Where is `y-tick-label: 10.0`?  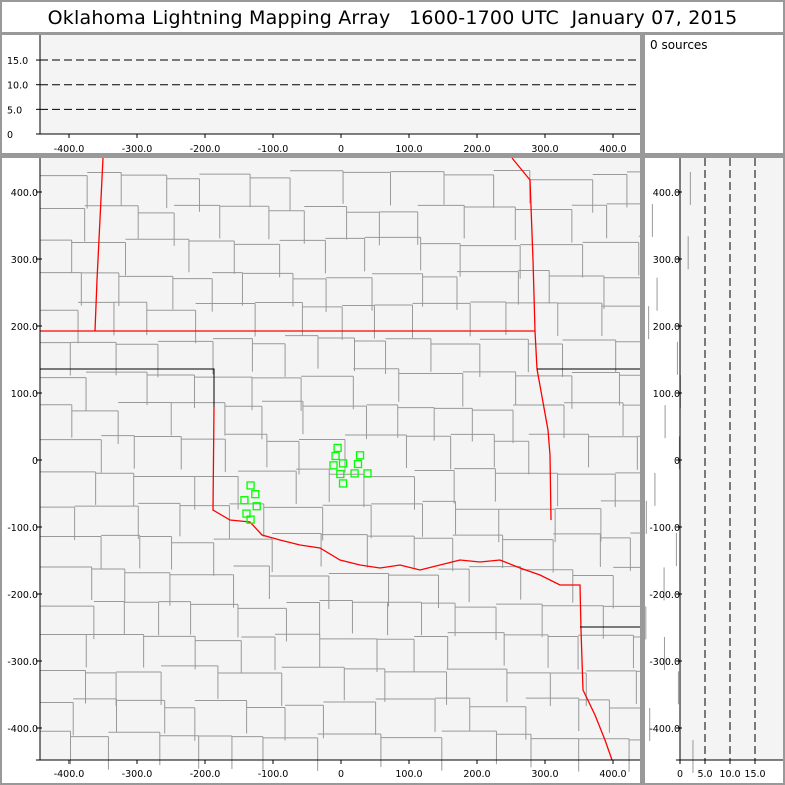
y-tick-label: 10.0 is located at coordinates (17, 86).